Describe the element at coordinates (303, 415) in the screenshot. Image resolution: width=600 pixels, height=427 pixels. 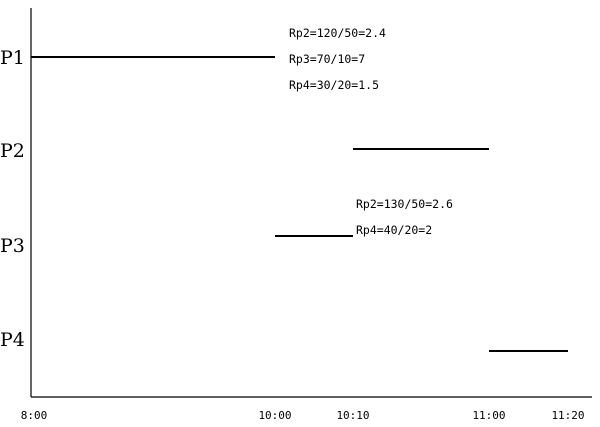
I see `x-tick-labels: 8:00 10:00 10:10 11:00 11:20` at that location.